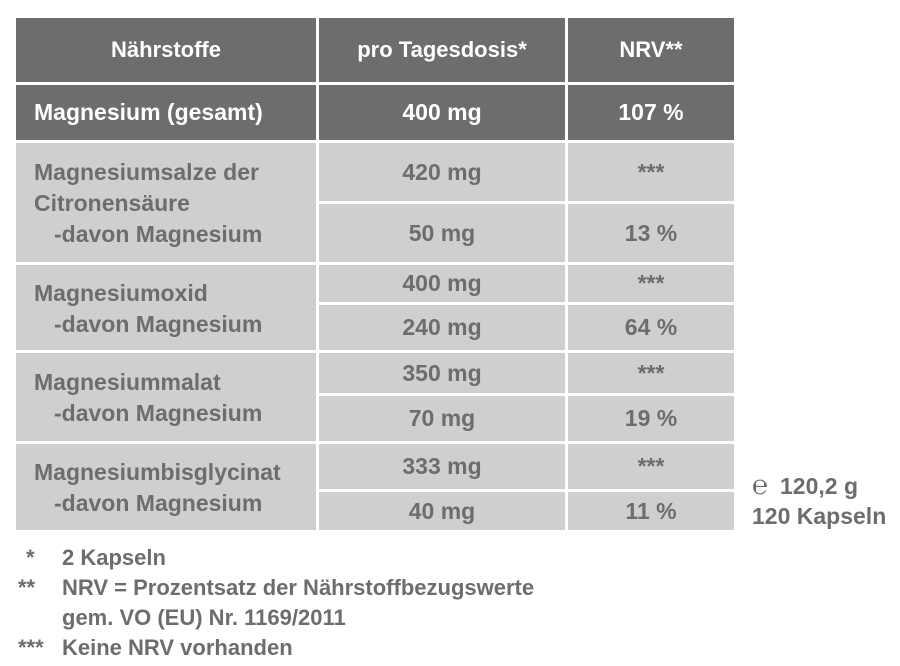 The width and height of the screenshot is (900, 666). Describe the element at coordinates (30, 557) in the screenshot. I see `footnote-1-mark: *` at that location.